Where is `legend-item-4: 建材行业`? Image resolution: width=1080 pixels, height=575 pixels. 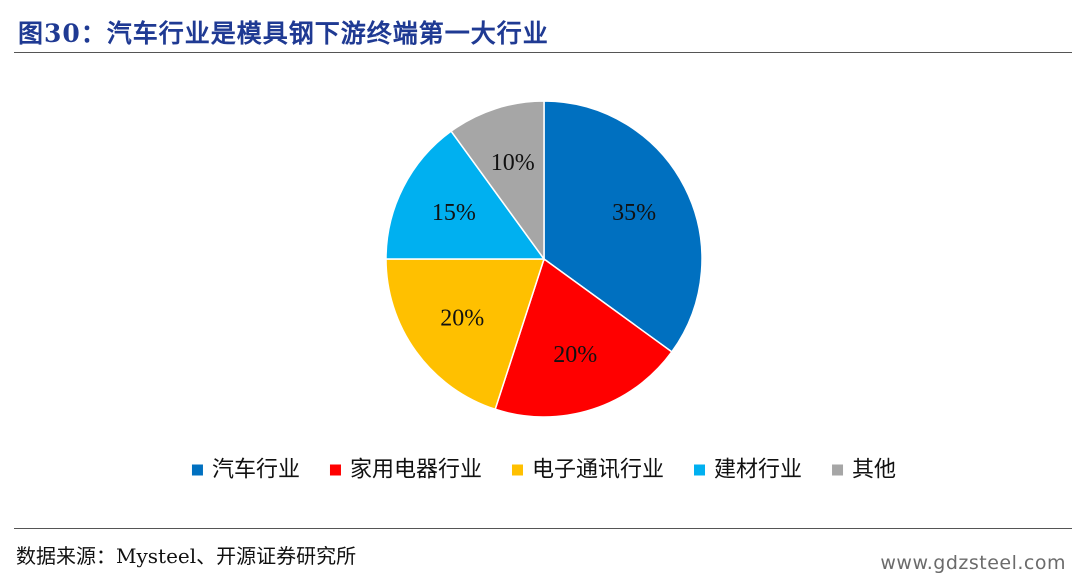
legend-item-4: 建材行业 is located at coordinates (748, 470).